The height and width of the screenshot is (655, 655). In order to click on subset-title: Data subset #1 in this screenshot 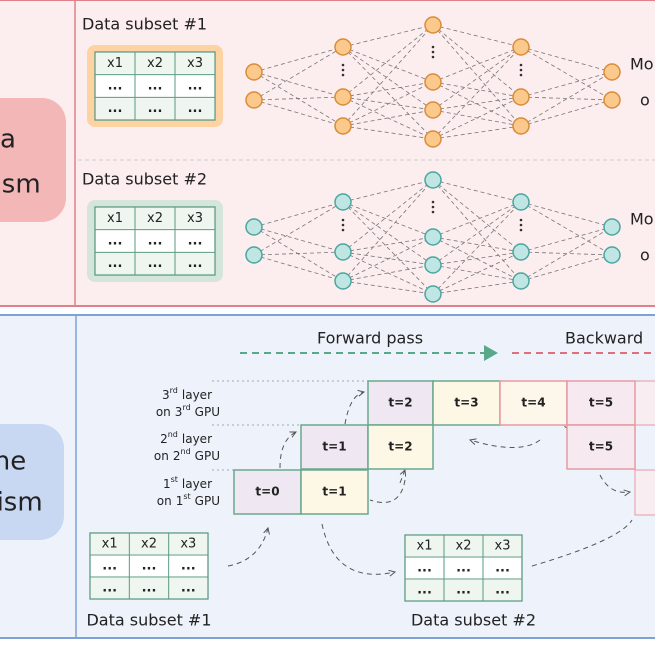, I will do `click(144, 24)`.